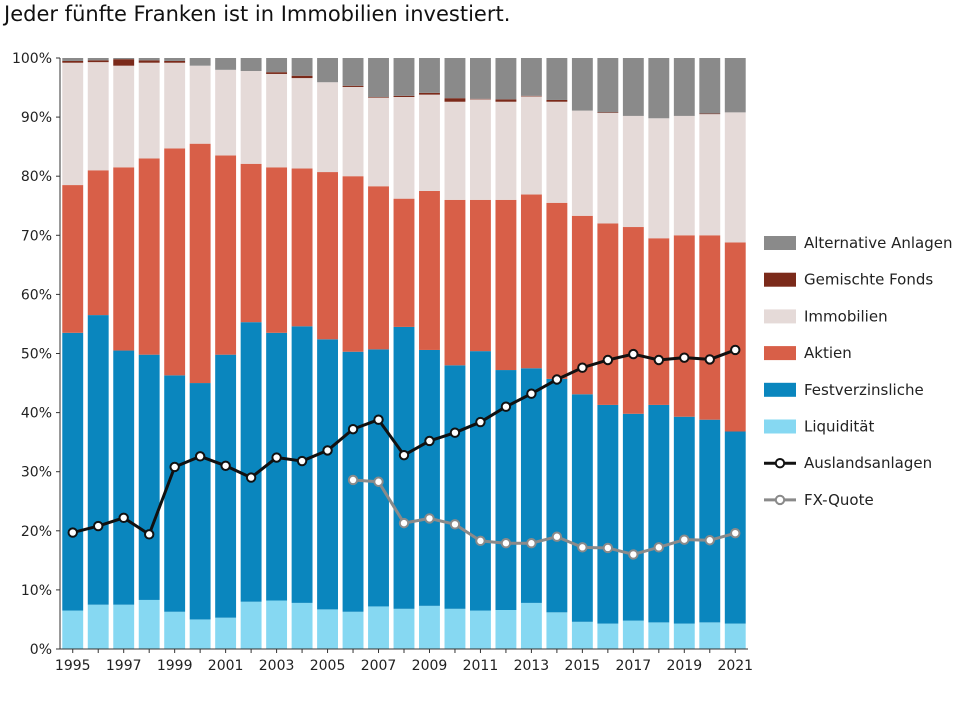 Image resolution: width=960 pixels, height=709 pixels. Describe the element at coordinates (506, 285) in the screenshot. I see `bar-aktien-2012` at that location.